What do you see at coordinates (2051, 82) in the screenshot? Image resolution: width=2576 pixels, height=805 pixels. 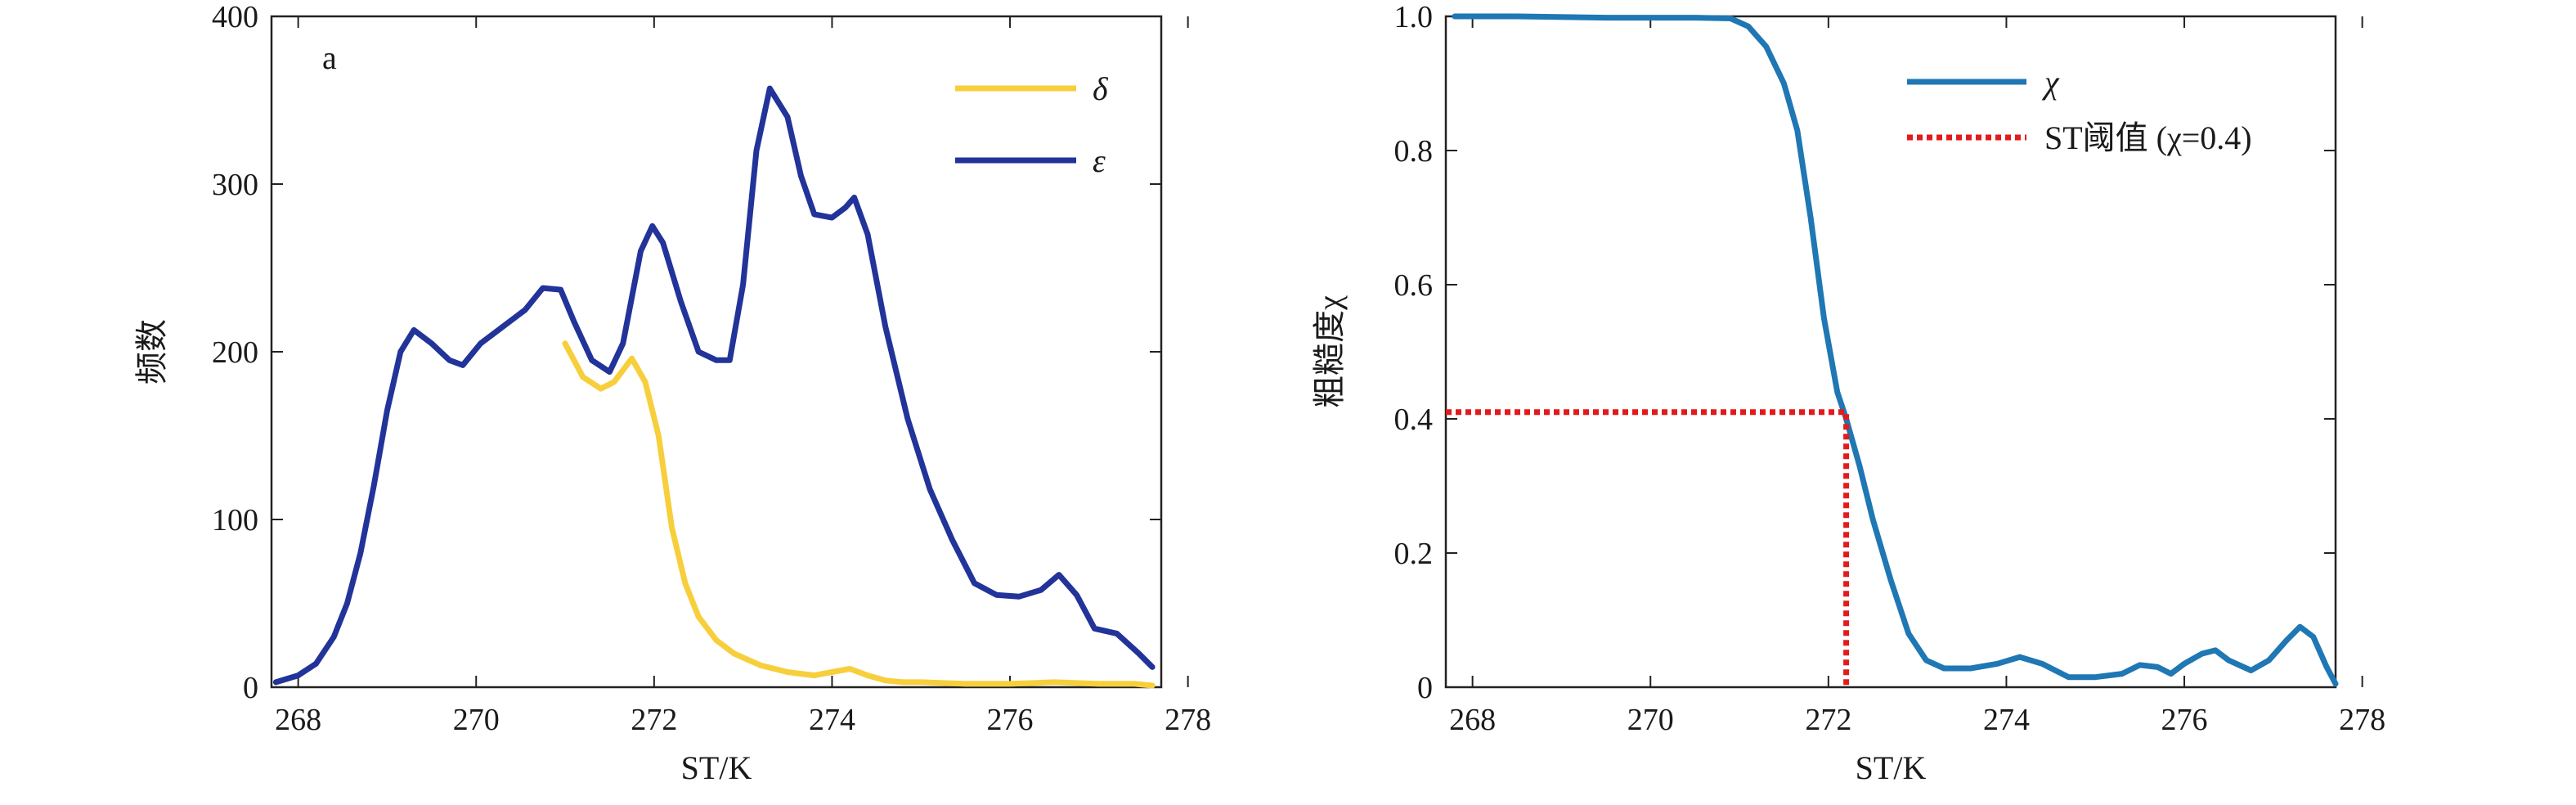 I see `legend-label-0: χ` at bounding box center [2051, 82].